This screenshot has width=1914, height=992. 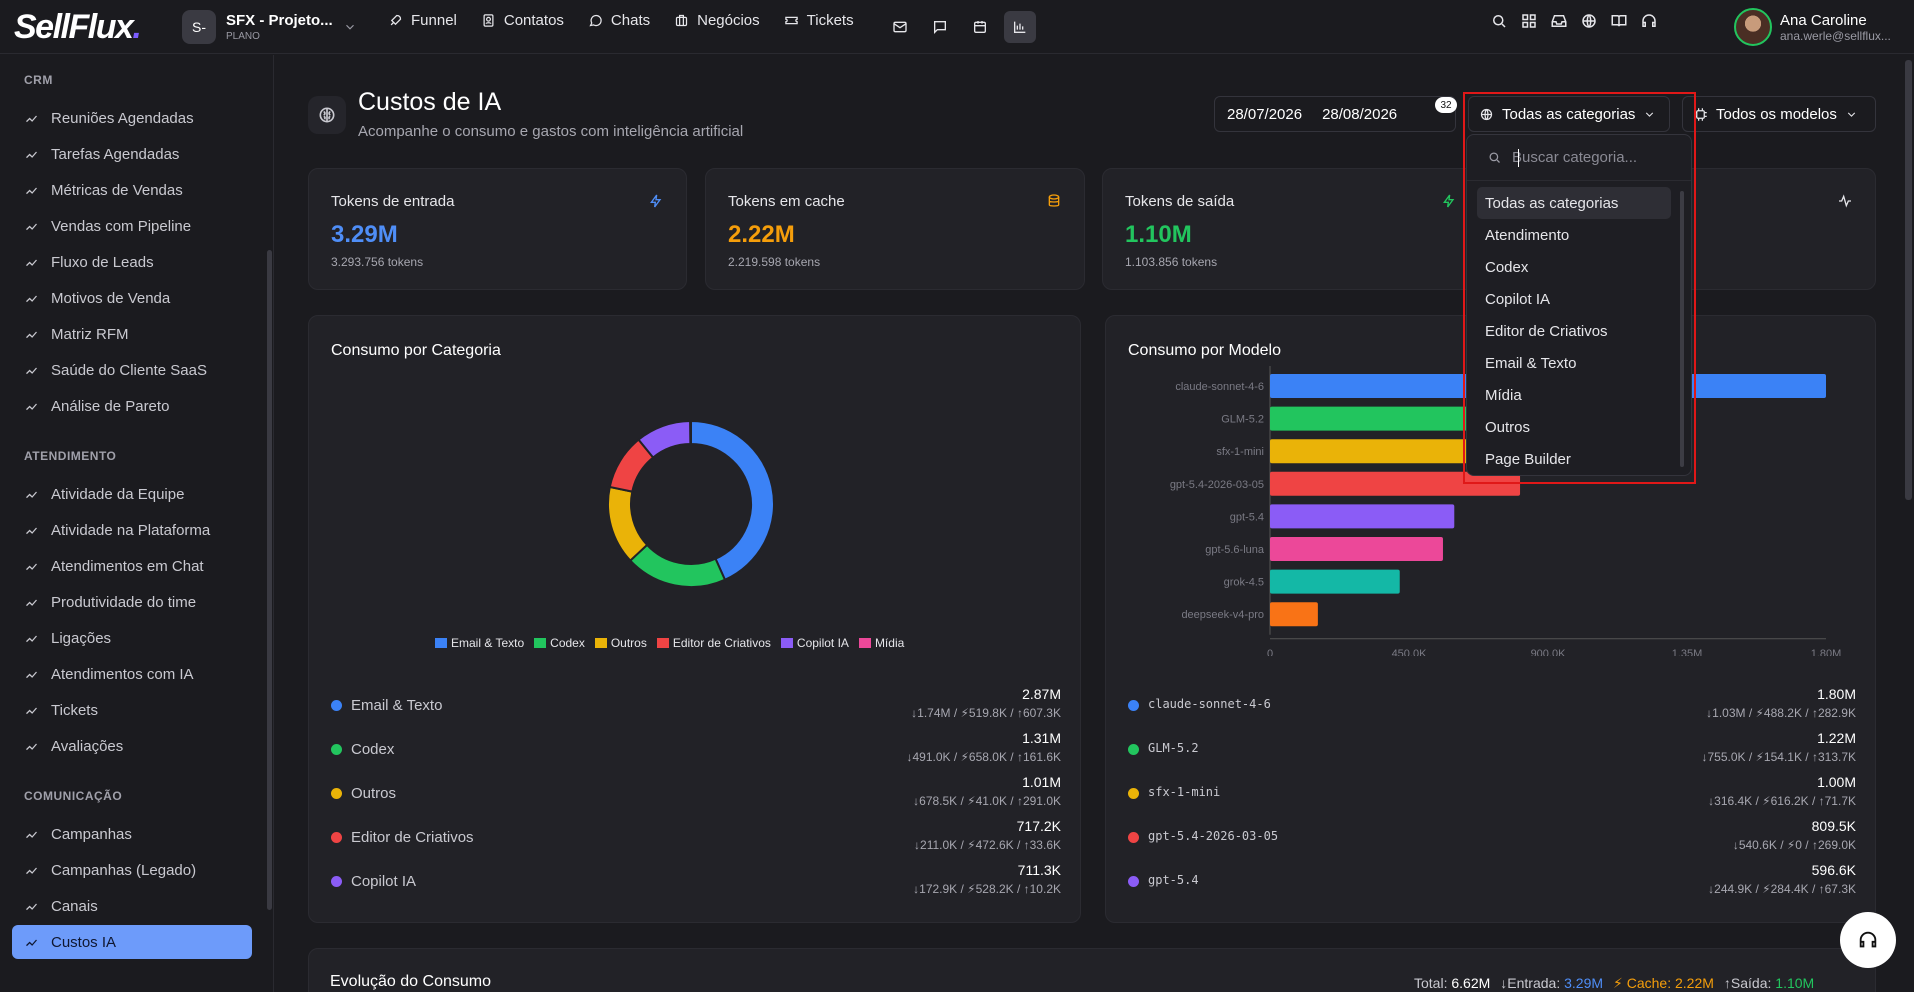 I want to click on nav-tickets: Tickets, so click(x=819, y=20).